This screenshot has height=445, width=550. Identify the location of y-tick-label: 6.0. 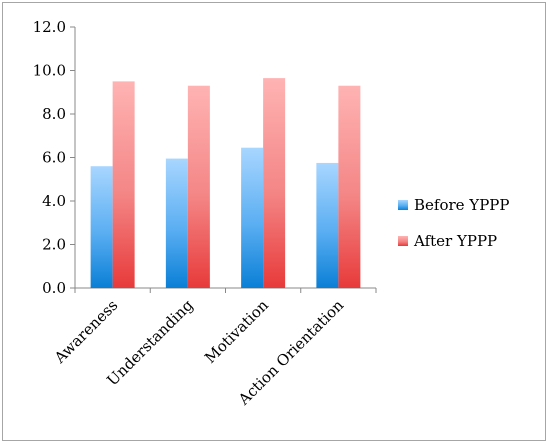
(54, 158).